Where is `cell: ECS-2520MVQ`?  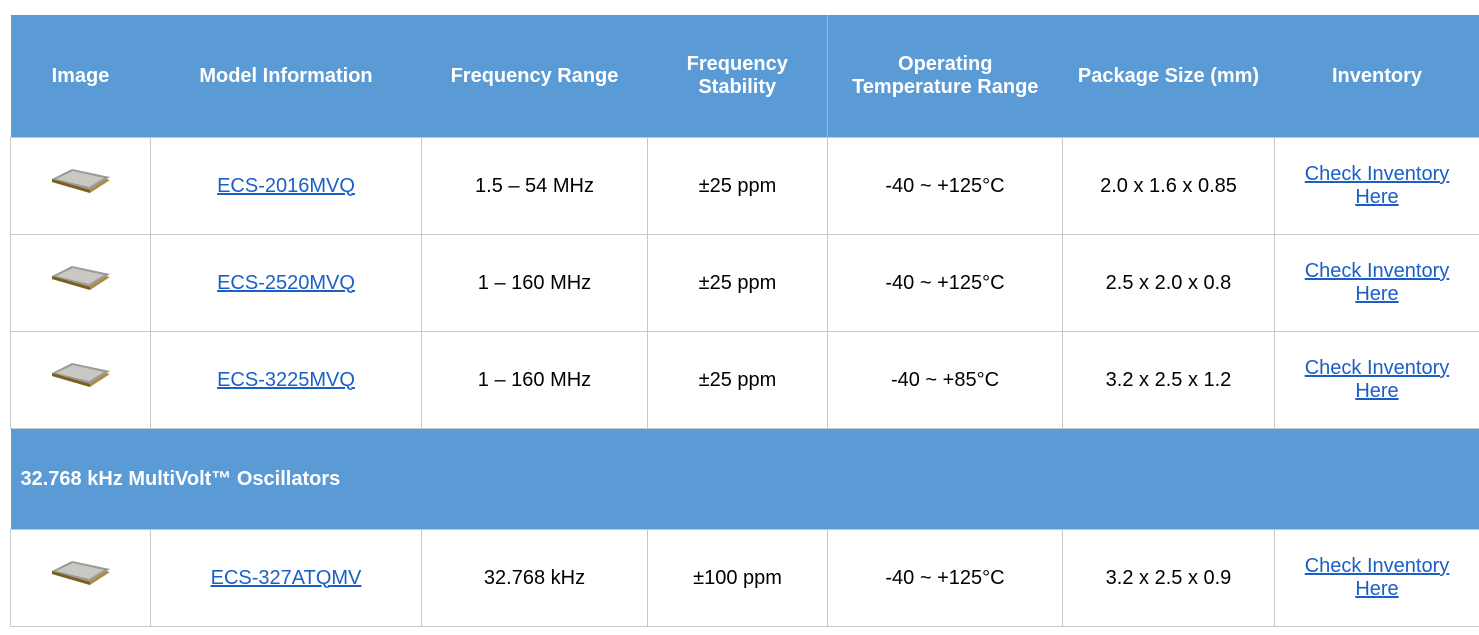 cell: ECS-2520MVQ is located at coordinates (286, 283).